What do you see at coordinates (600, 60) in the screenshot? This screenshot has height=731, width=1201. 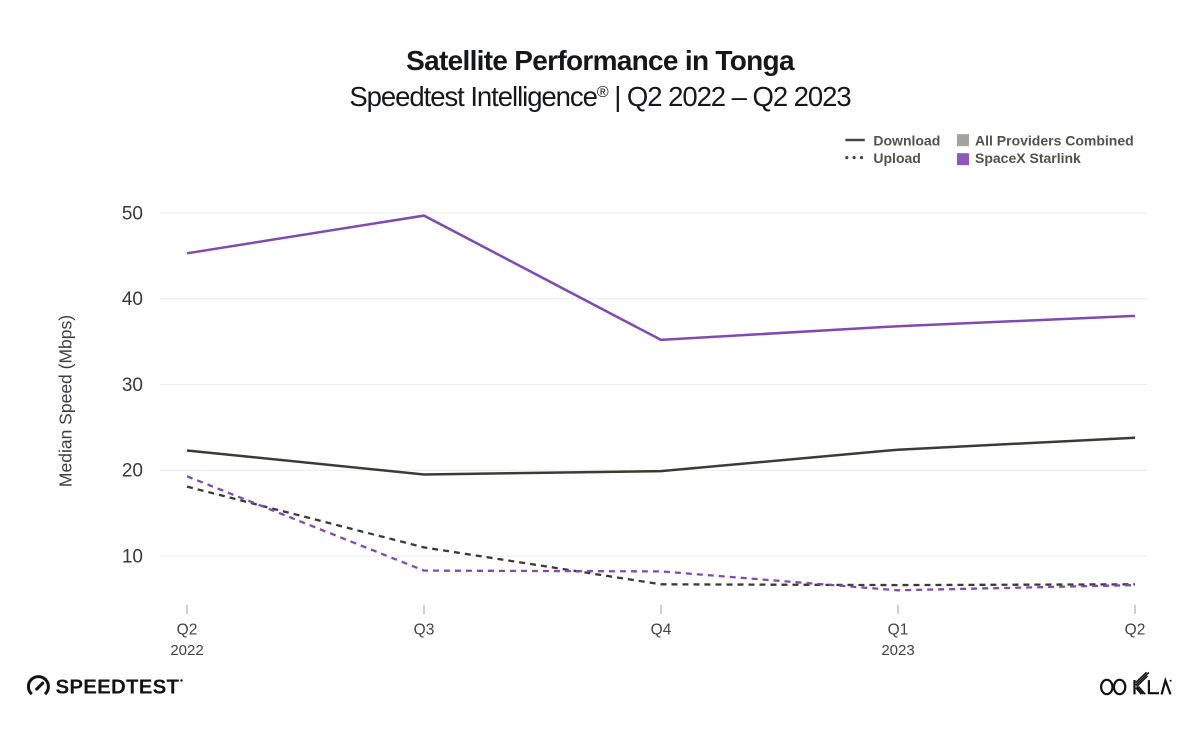 I see `svg-text: Satellite Performance in Tonga` at bounding box center [600, 60].